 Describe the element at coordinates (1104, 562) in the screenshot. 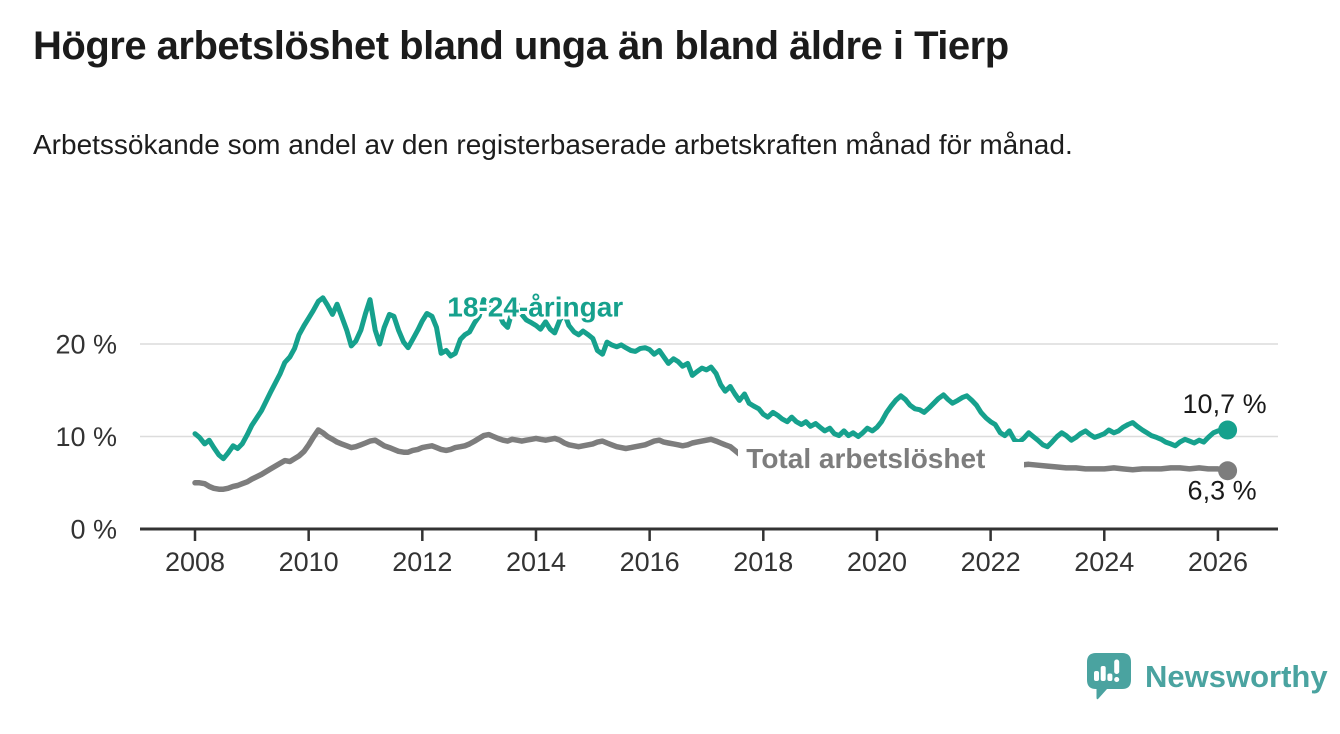

I see `x-tick-label-2024: 2024` at that location.